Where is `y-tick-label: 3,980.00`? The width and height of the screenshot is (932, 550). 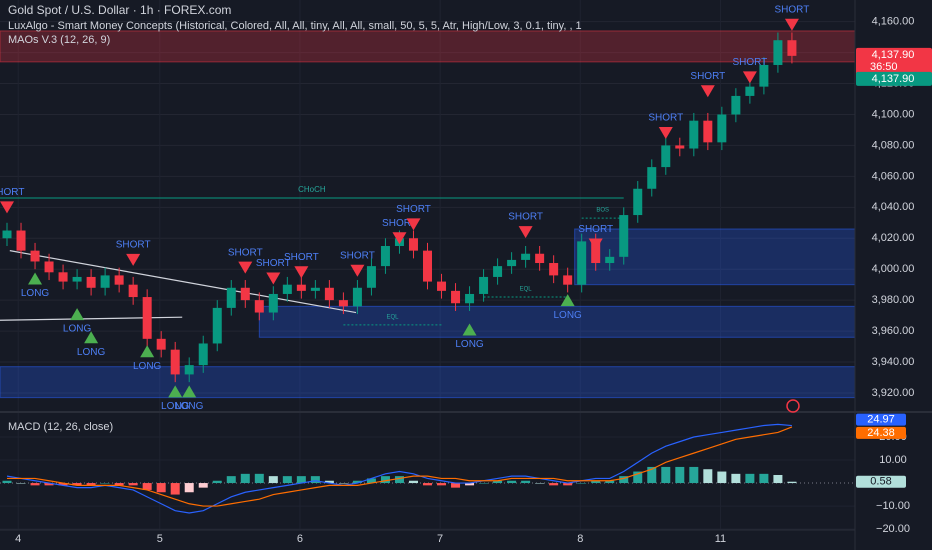 y-tick-label: 3,980.00 is located at coordinates (893, 300).